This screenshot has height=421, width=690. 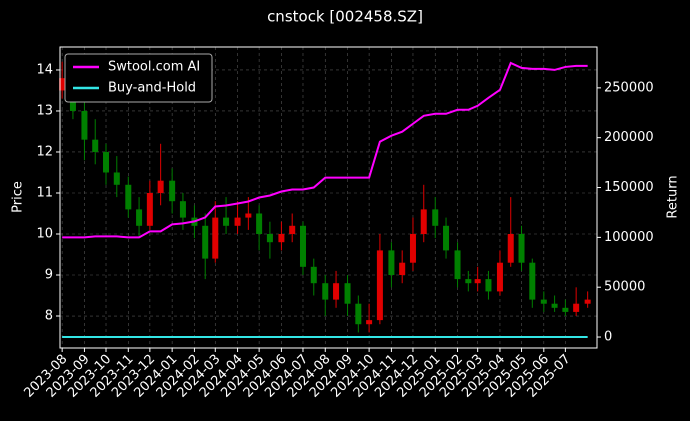 I want to click on y2-tick-label: 250000, so click(x=629, y=87).